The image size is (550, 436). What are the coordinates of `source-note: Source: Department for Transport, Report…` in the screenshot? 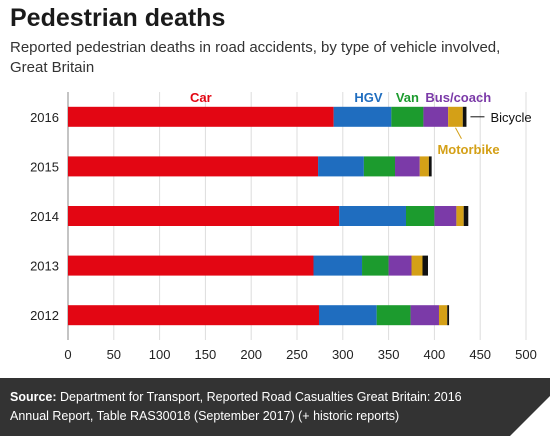 It's located at (250, 407).